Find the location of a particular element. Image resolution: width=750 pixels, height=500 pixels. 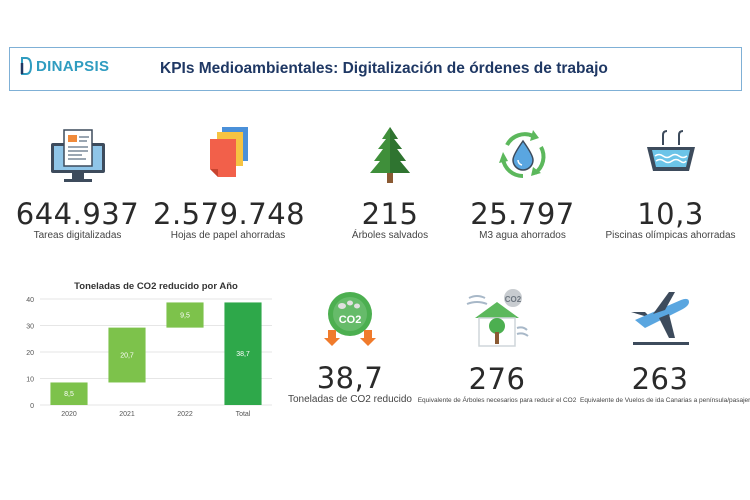

computer-document-icon is located at coordinates (77, 155).